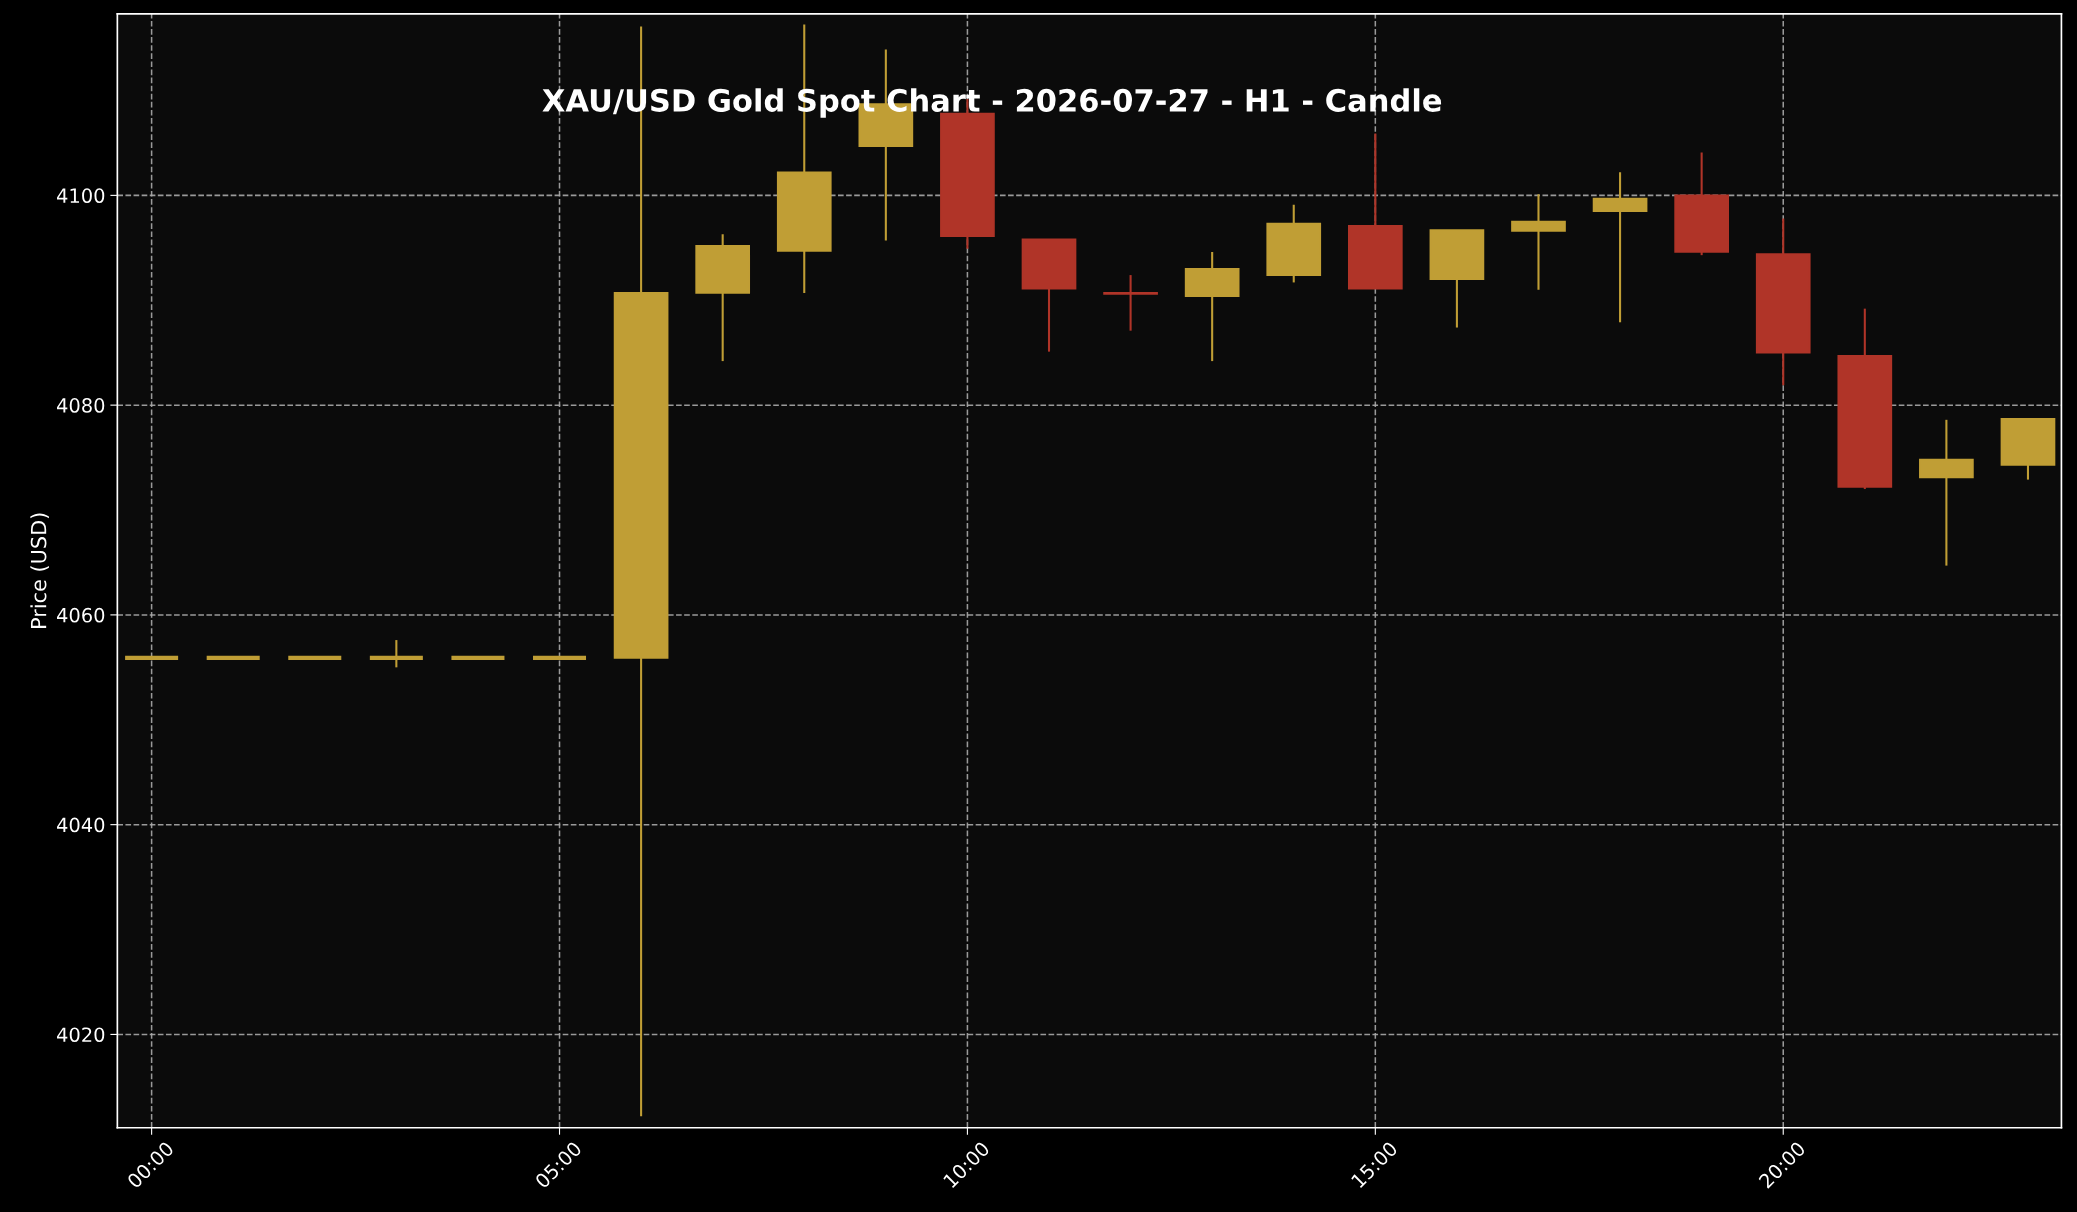 The width and height of the screenshot is (2077, 1212). I want to click on y-axis-title: Price (USD), so click(39, 570).